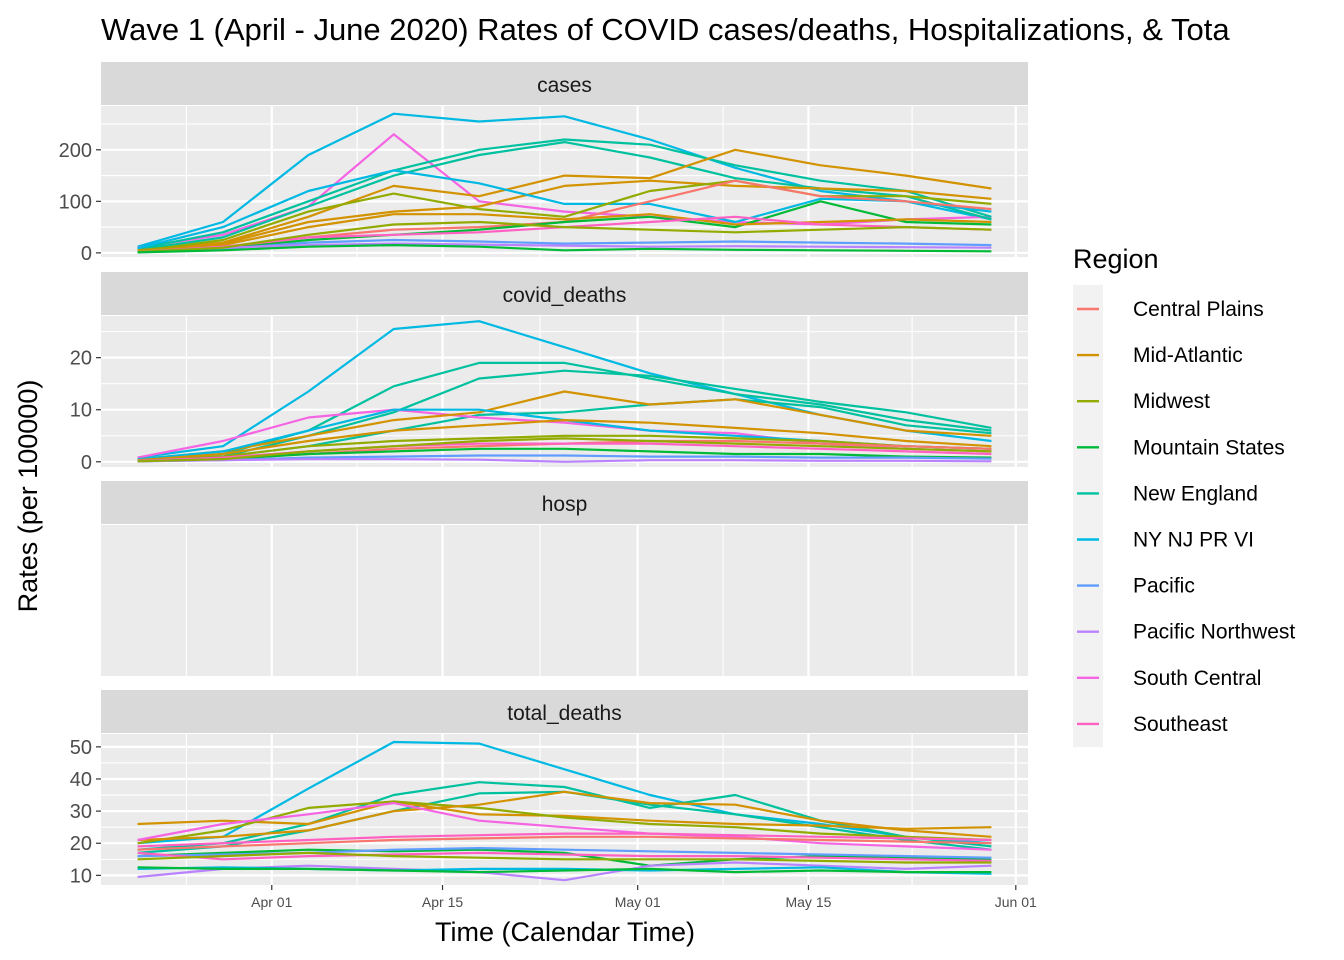 The height and width of the screenshot is (960, 1344). What do you see at coordinates (75, 202) in the screenshot?
I see `y-tick-label: 100` at bounding box center [75, 202].